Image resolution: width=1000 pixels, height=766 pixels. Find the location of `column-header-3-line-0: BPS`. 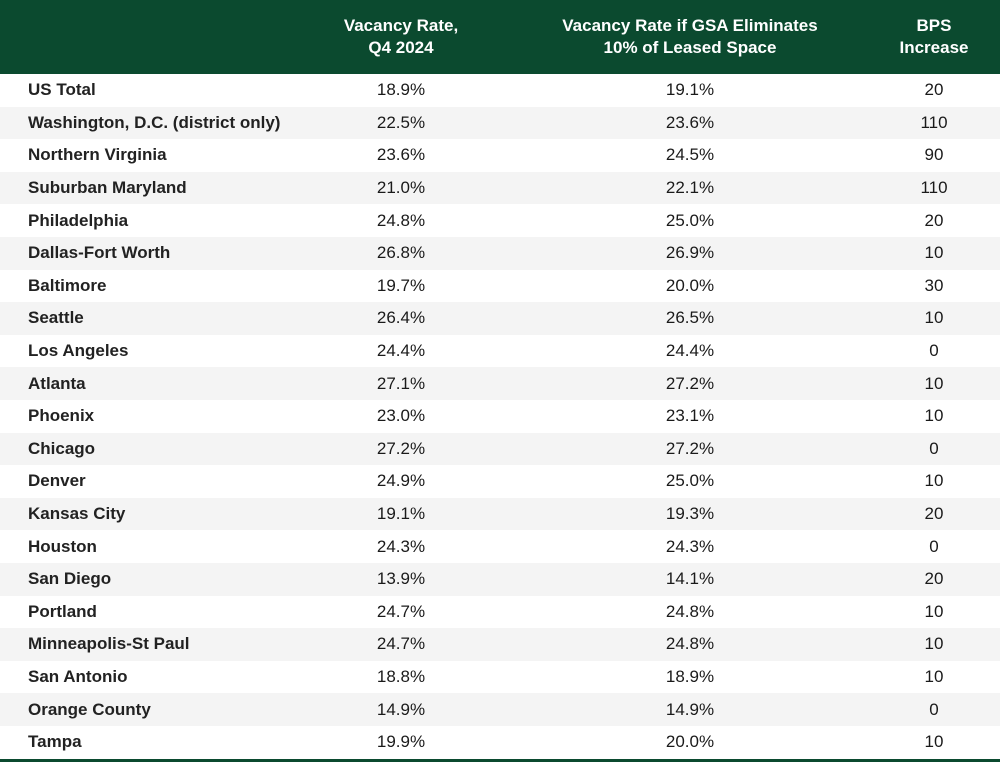

column-header-3-line-0: BPS is located at coordinates (934, 25).